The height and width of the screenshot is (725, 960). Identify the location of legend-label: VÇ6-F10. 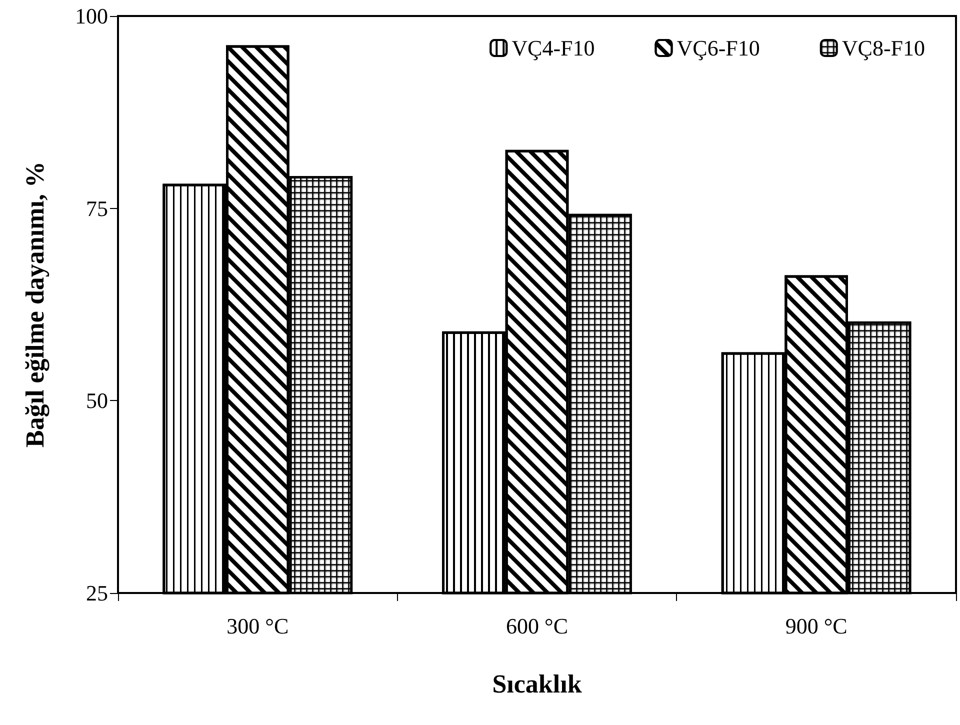
(718, 48).